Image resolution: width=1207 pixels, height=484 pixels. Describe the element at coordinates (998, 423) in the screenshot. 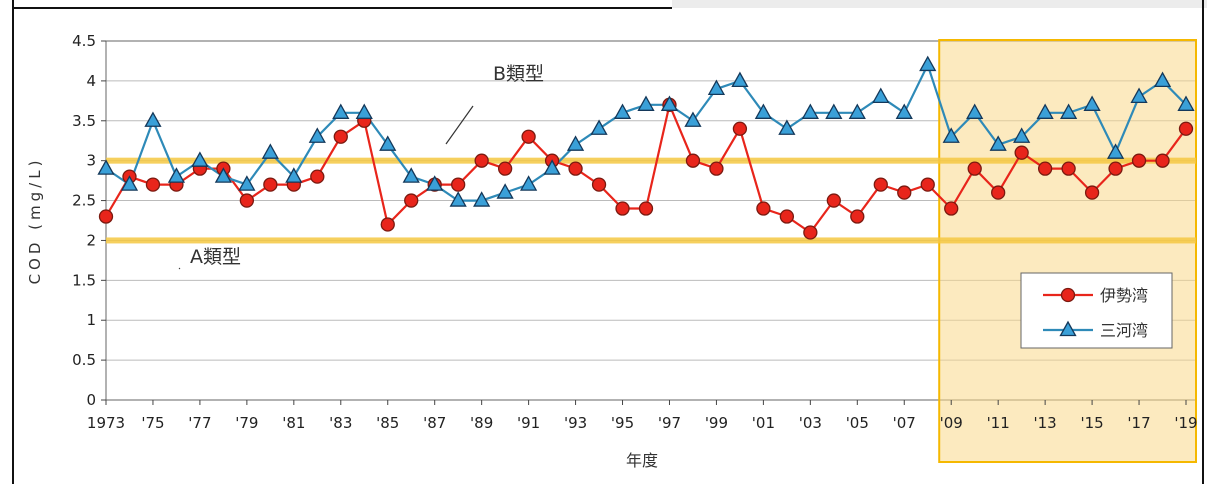

I see `x-tick-label: '11` at that location.